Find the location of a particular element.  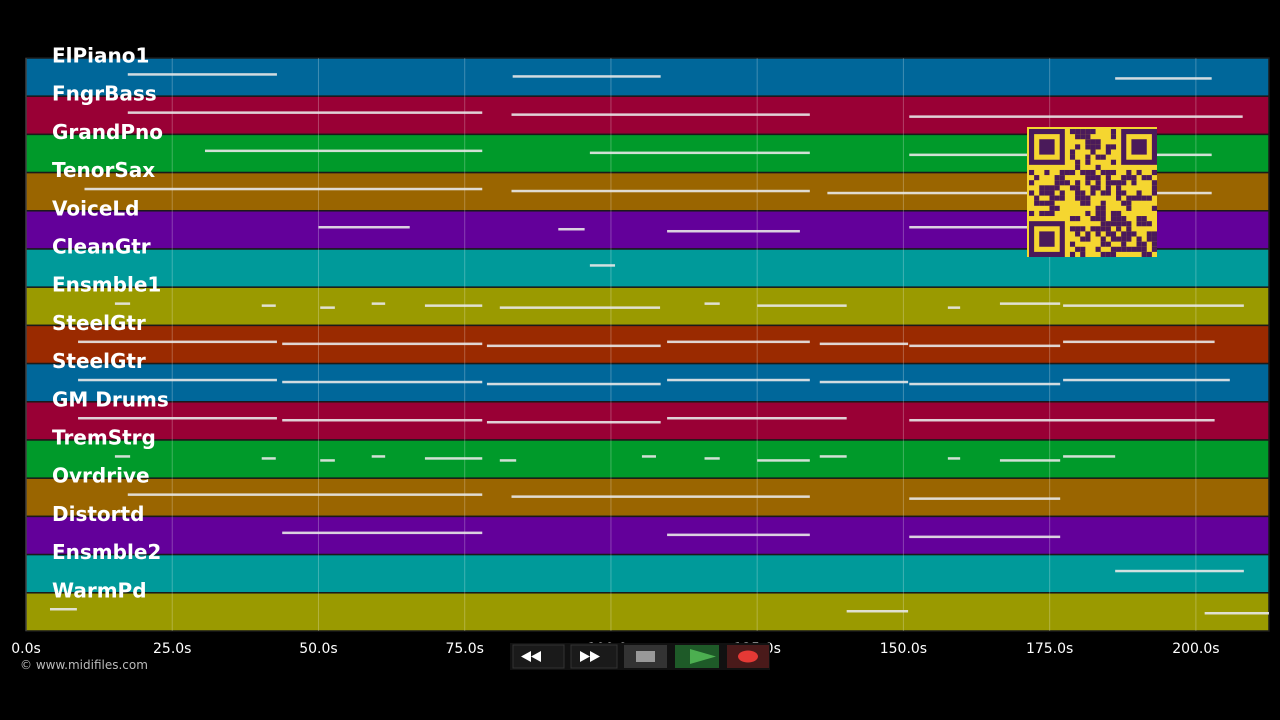

qr-finder is located at coordinates (1139, 147).